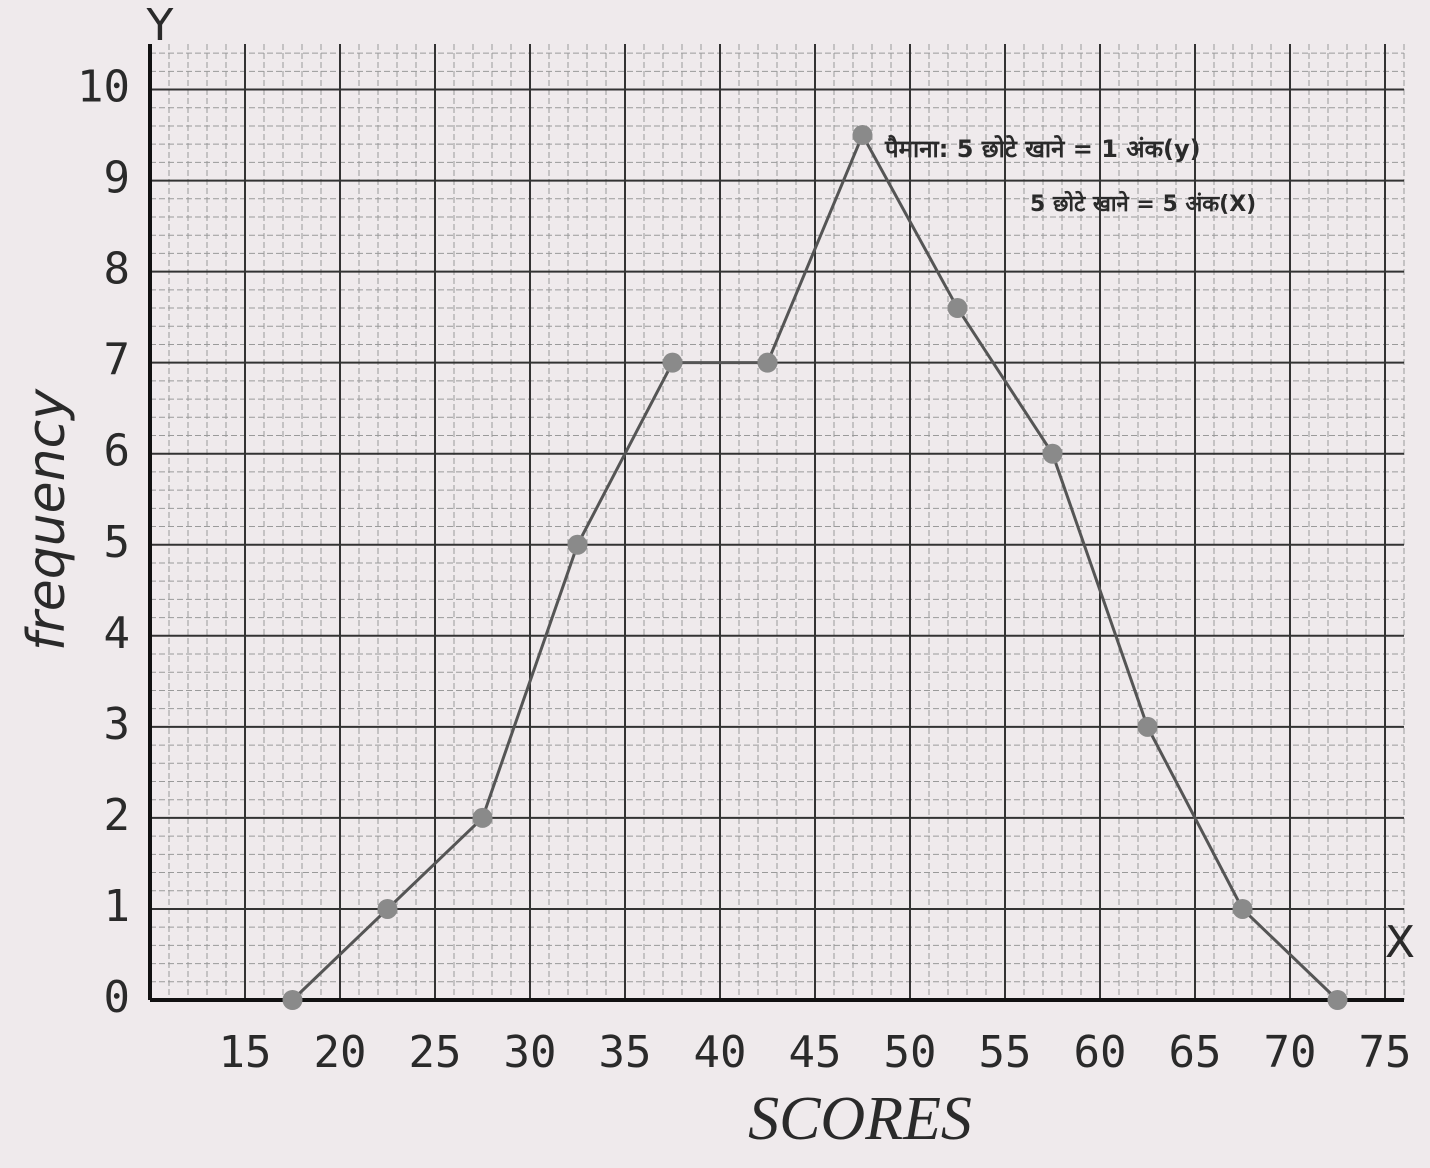 This screenshot has width=1430, height=1168. I want to click on y-tick-label: 1, so click(117, 906).